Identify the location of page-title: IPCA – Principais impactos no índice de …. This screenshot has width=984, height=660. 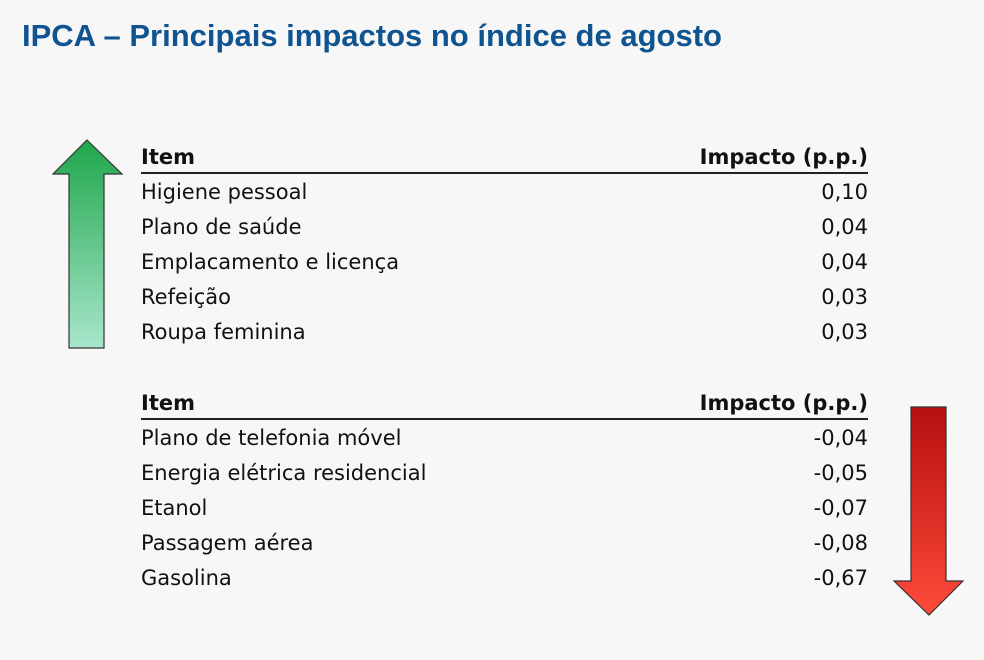
(372, 35).